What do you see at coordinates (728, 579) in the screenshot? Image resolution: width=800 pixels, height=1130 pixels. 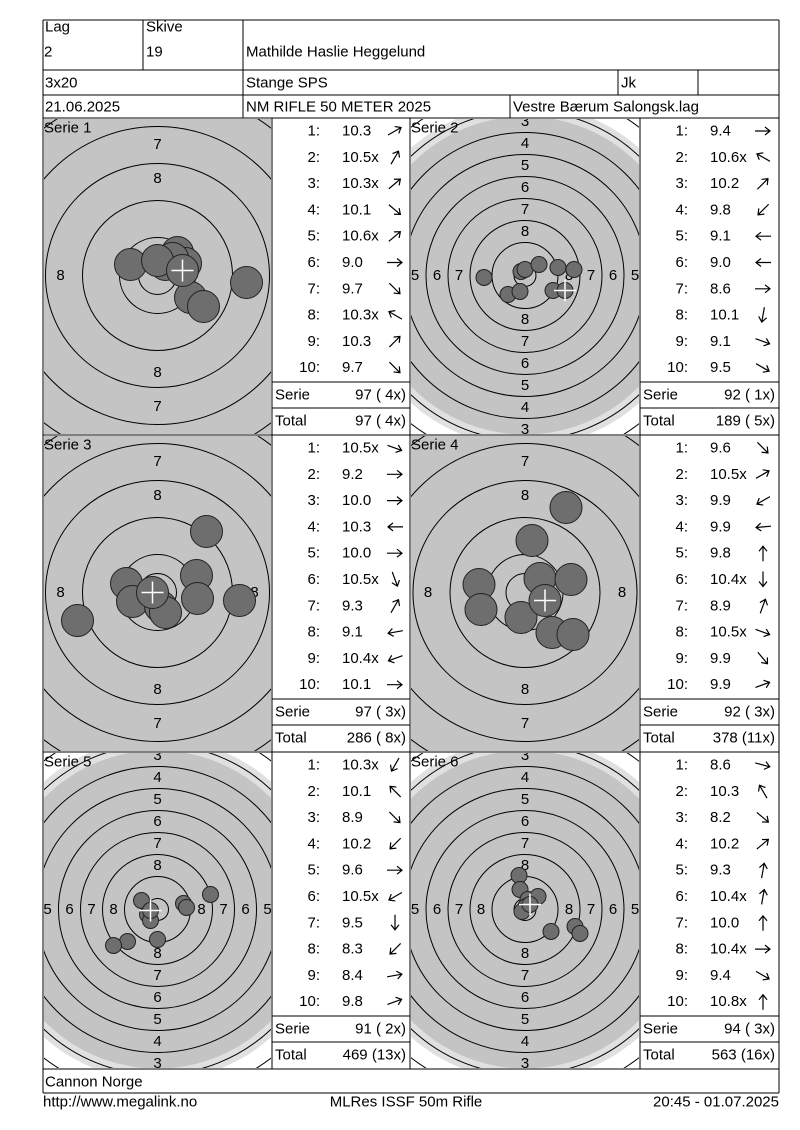 I see `shot-score: 10.4x` at bounding box center [728, 579].